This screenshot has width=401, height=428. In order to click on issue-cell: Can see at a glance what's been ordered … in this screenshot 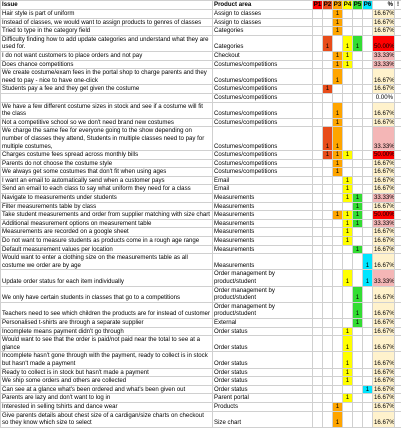, I will do `click(107, 389)`.